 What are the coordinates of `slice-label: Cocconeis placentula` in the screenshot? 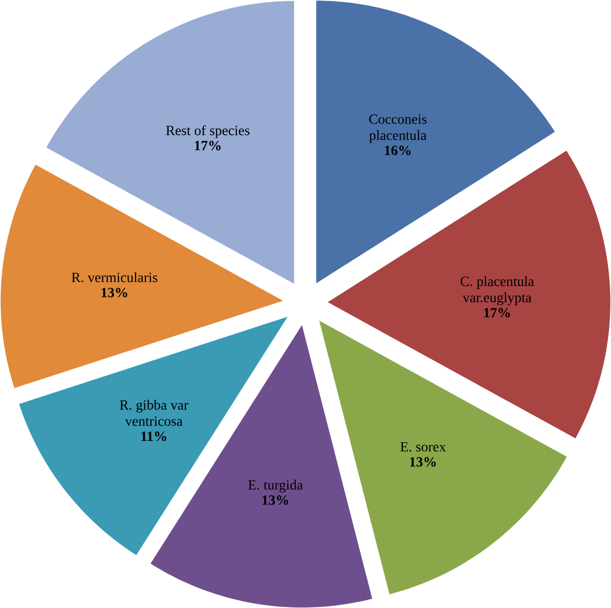 It's located at (398, 128).